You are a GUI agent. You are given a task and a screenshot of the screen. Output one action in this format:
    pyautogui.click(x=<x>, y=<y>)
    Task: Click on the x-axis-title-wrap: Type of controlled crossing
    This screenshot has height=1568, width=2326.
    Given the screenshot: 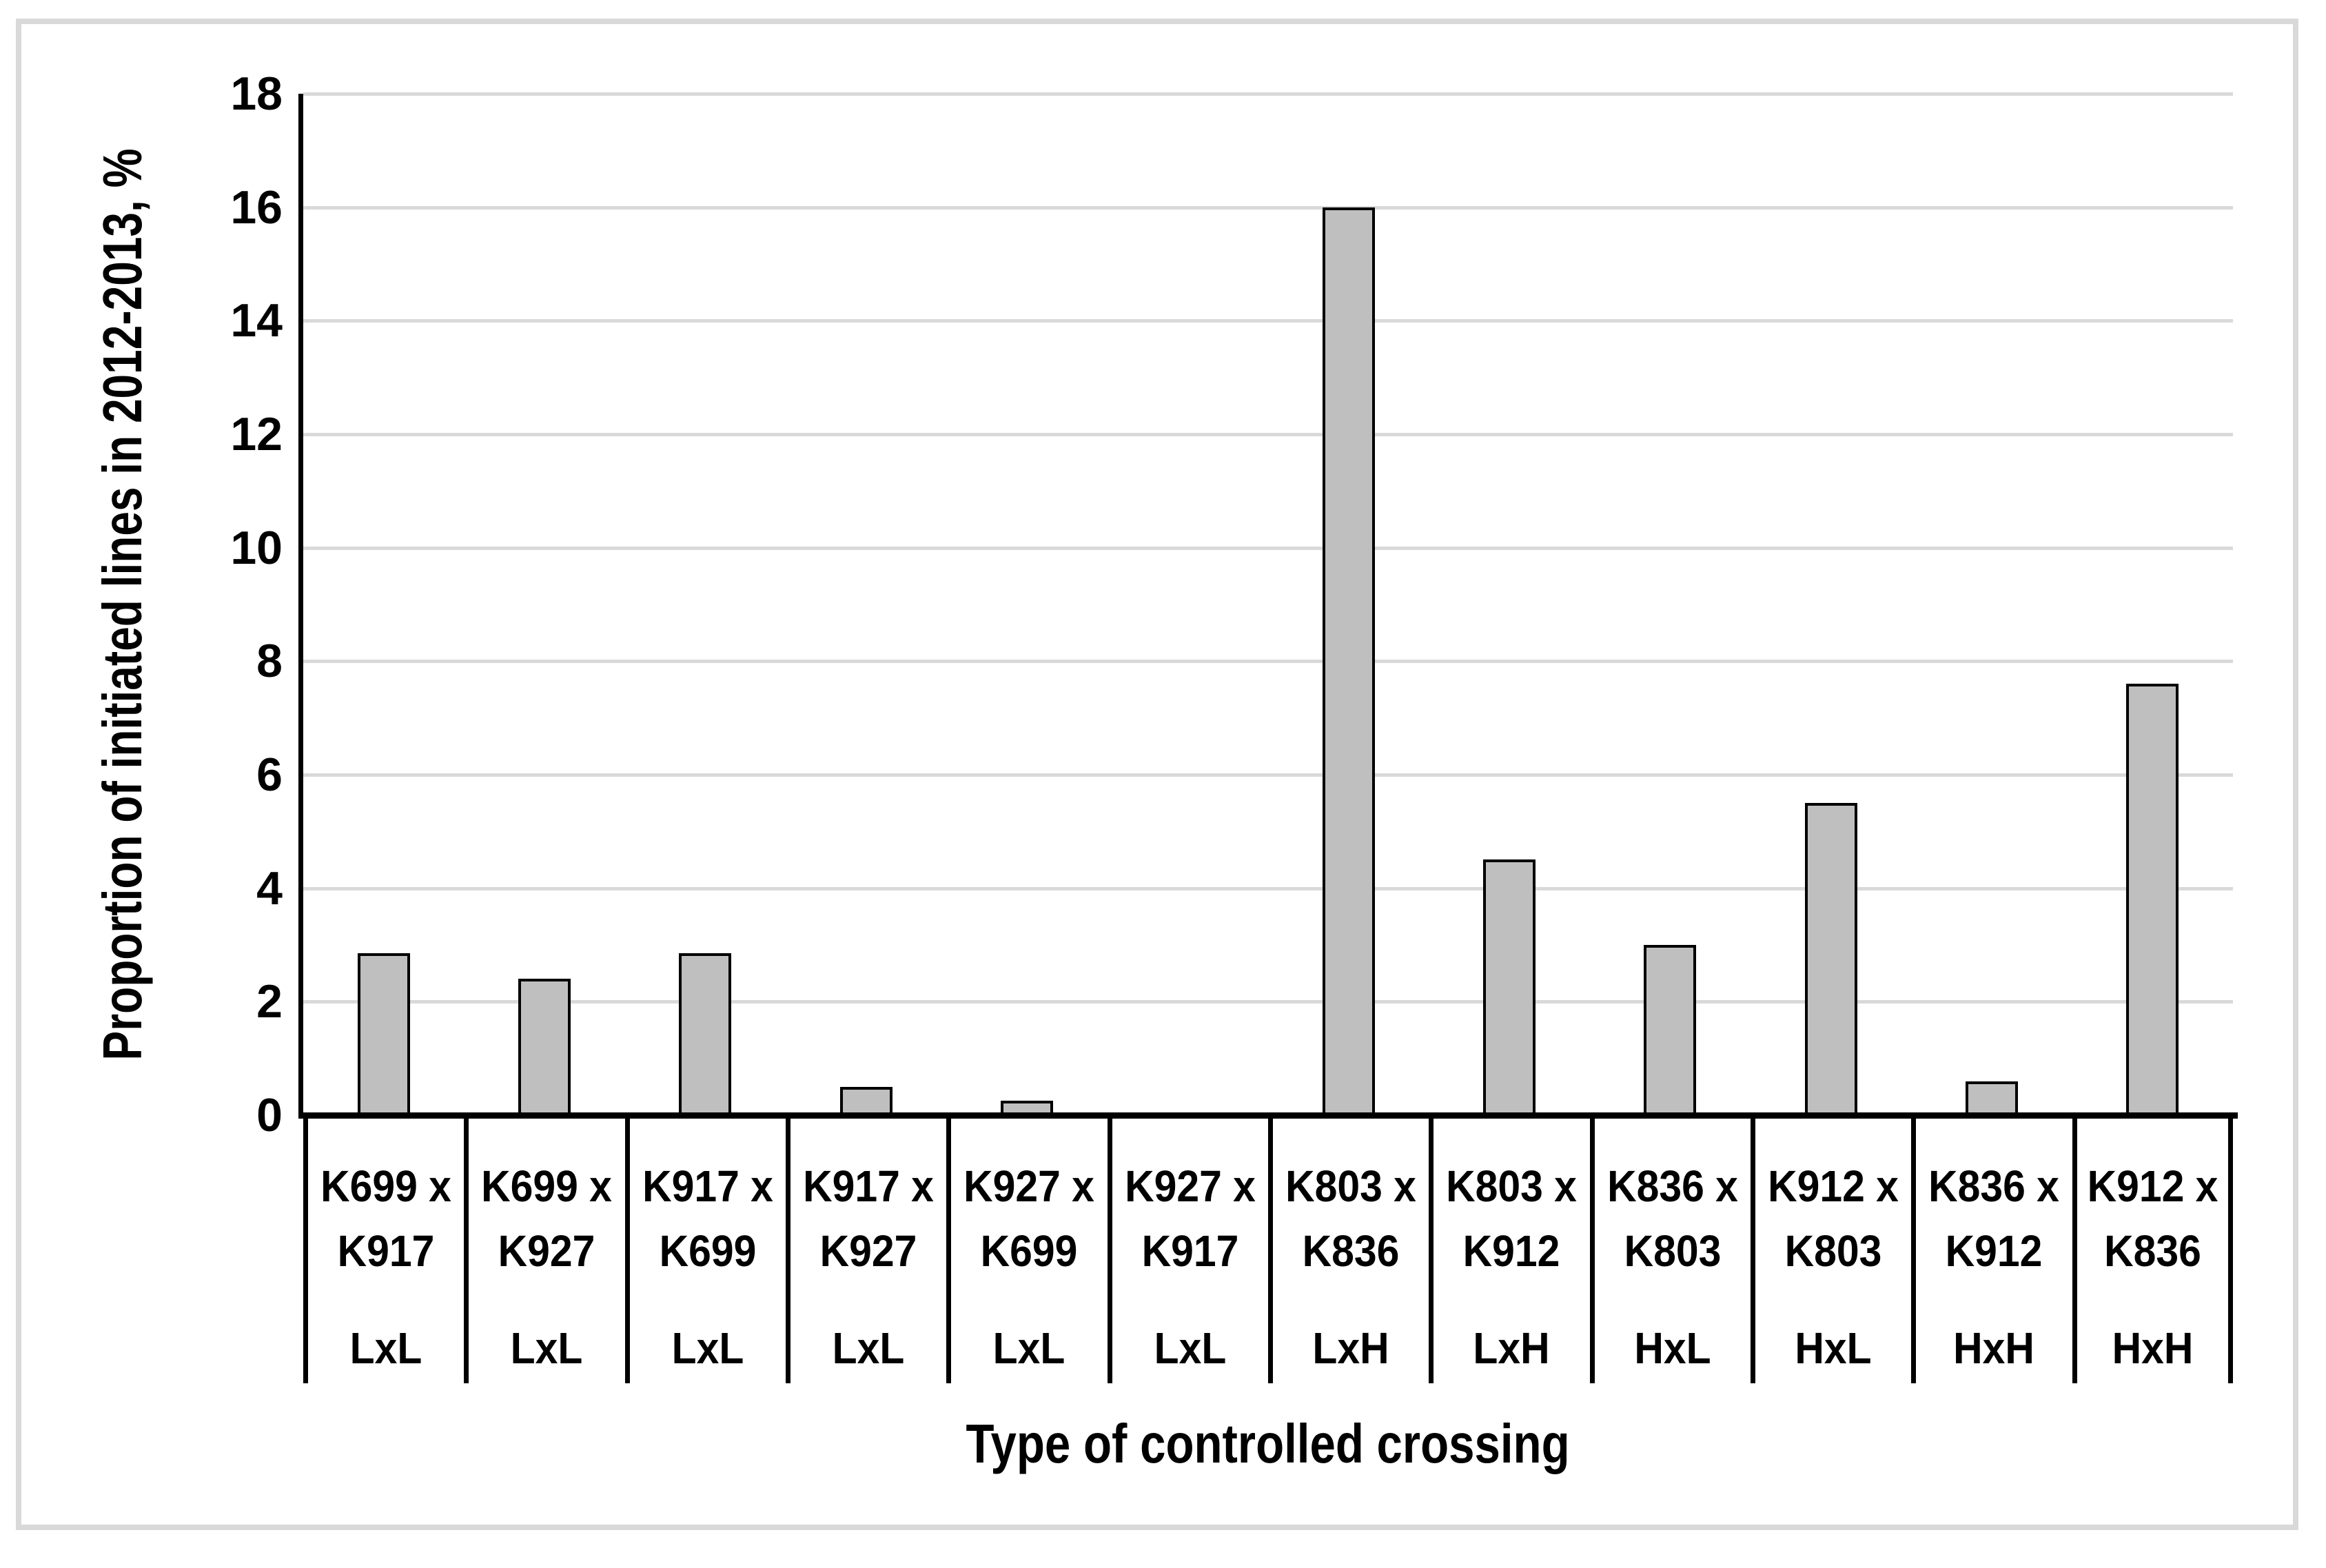 What is the action you would take?
    pyautogui.click(x=1268, y=1444)
    